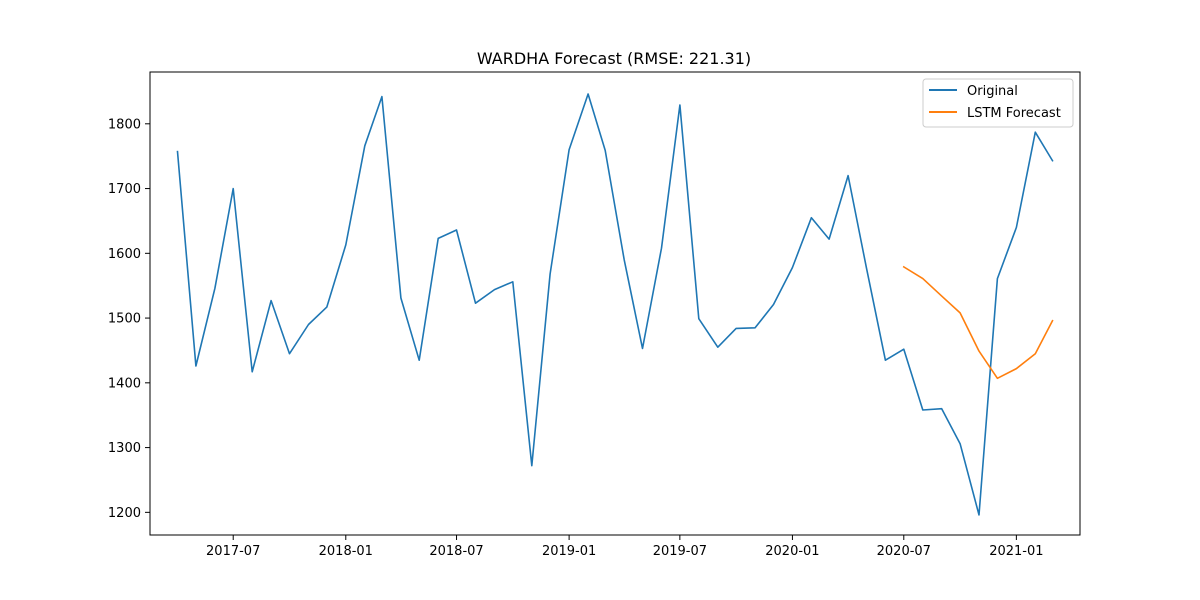  Describe the element at coordinates (124, 319) in the screenshot. I see `y-tick-label: 1500` at that location.